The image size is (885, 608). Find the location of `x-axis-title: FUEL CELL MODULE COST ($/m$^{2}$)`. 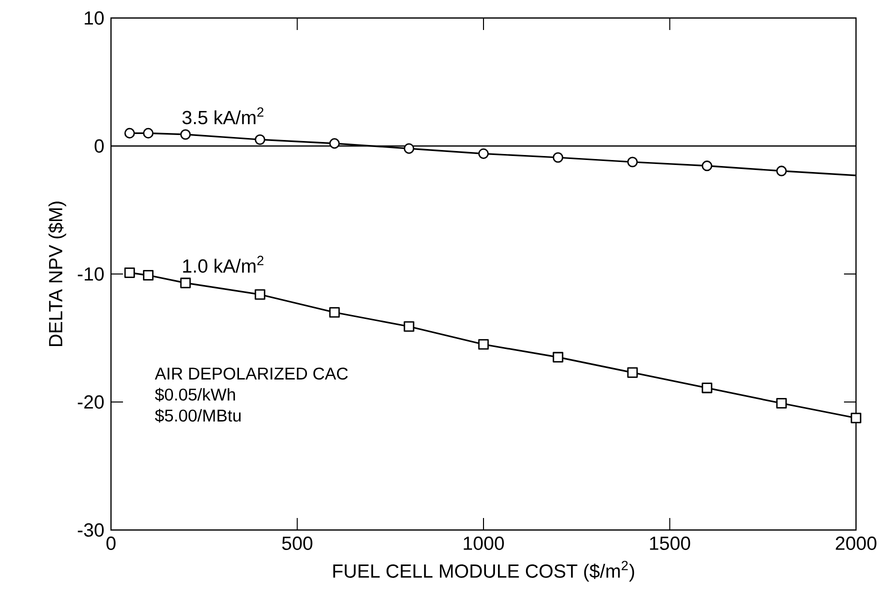

x-axis-title: FUEL CELL MODULE COST ($/m$^{2}$) is located at coordinates (483, 571).